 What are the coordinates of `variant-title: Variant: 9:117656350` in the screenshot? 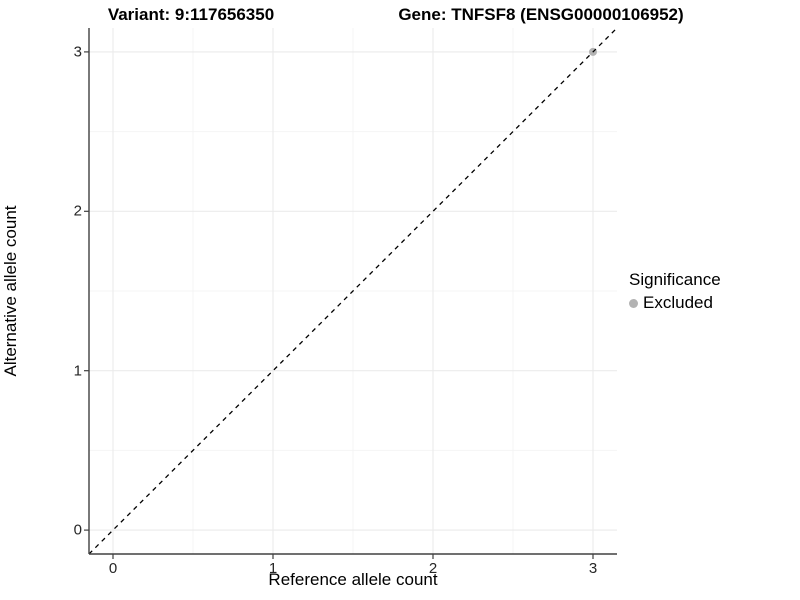 It's located at (191, 14).